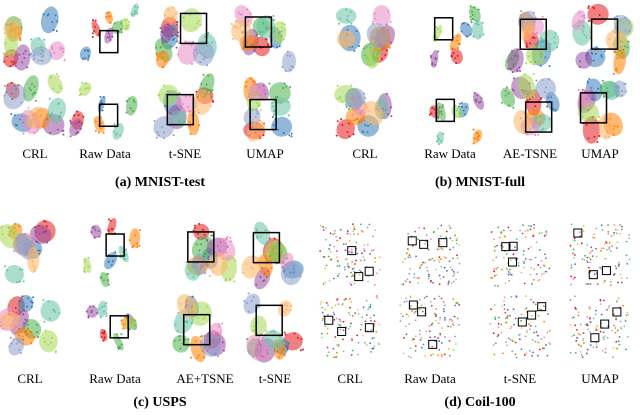 This screenshot has width=640, height=415. What do you see at coordinates (479, 402) in the screenshot?
I see `panel-caption: (d) Coil-100` at bounding box center [479, 402].